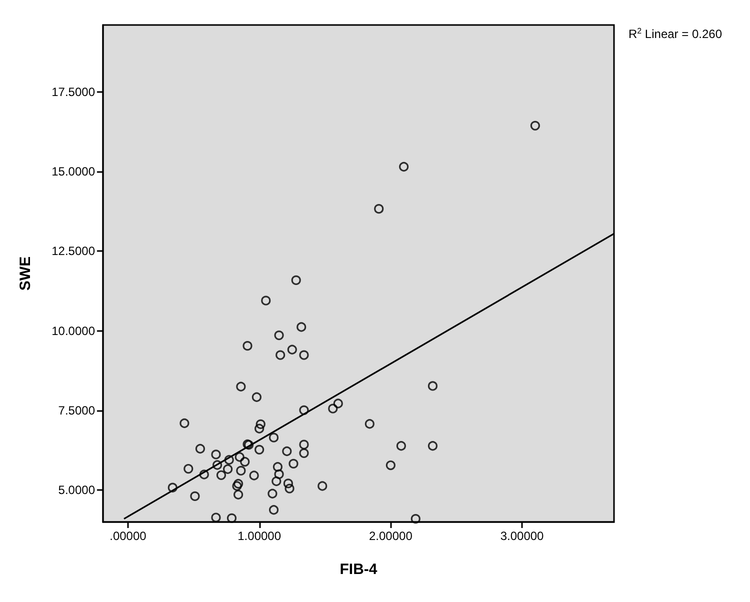 The width and height of the screenshot is (750, 602). What do you see at coordinates (74, 251) in the screenshot?
I see `y-tick-label: 12.5000` at bounding box center [74, 251].